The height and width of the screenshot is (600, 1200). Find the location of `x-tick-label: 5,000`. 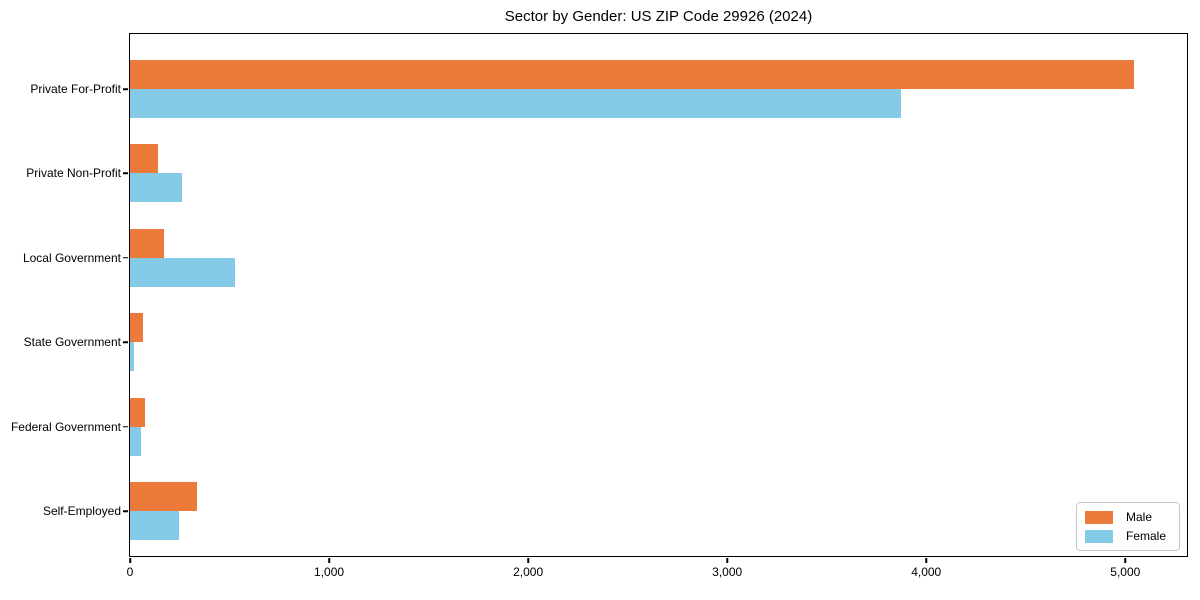

x-tick-label: 5,000 is located at coordinates (1125, 572).